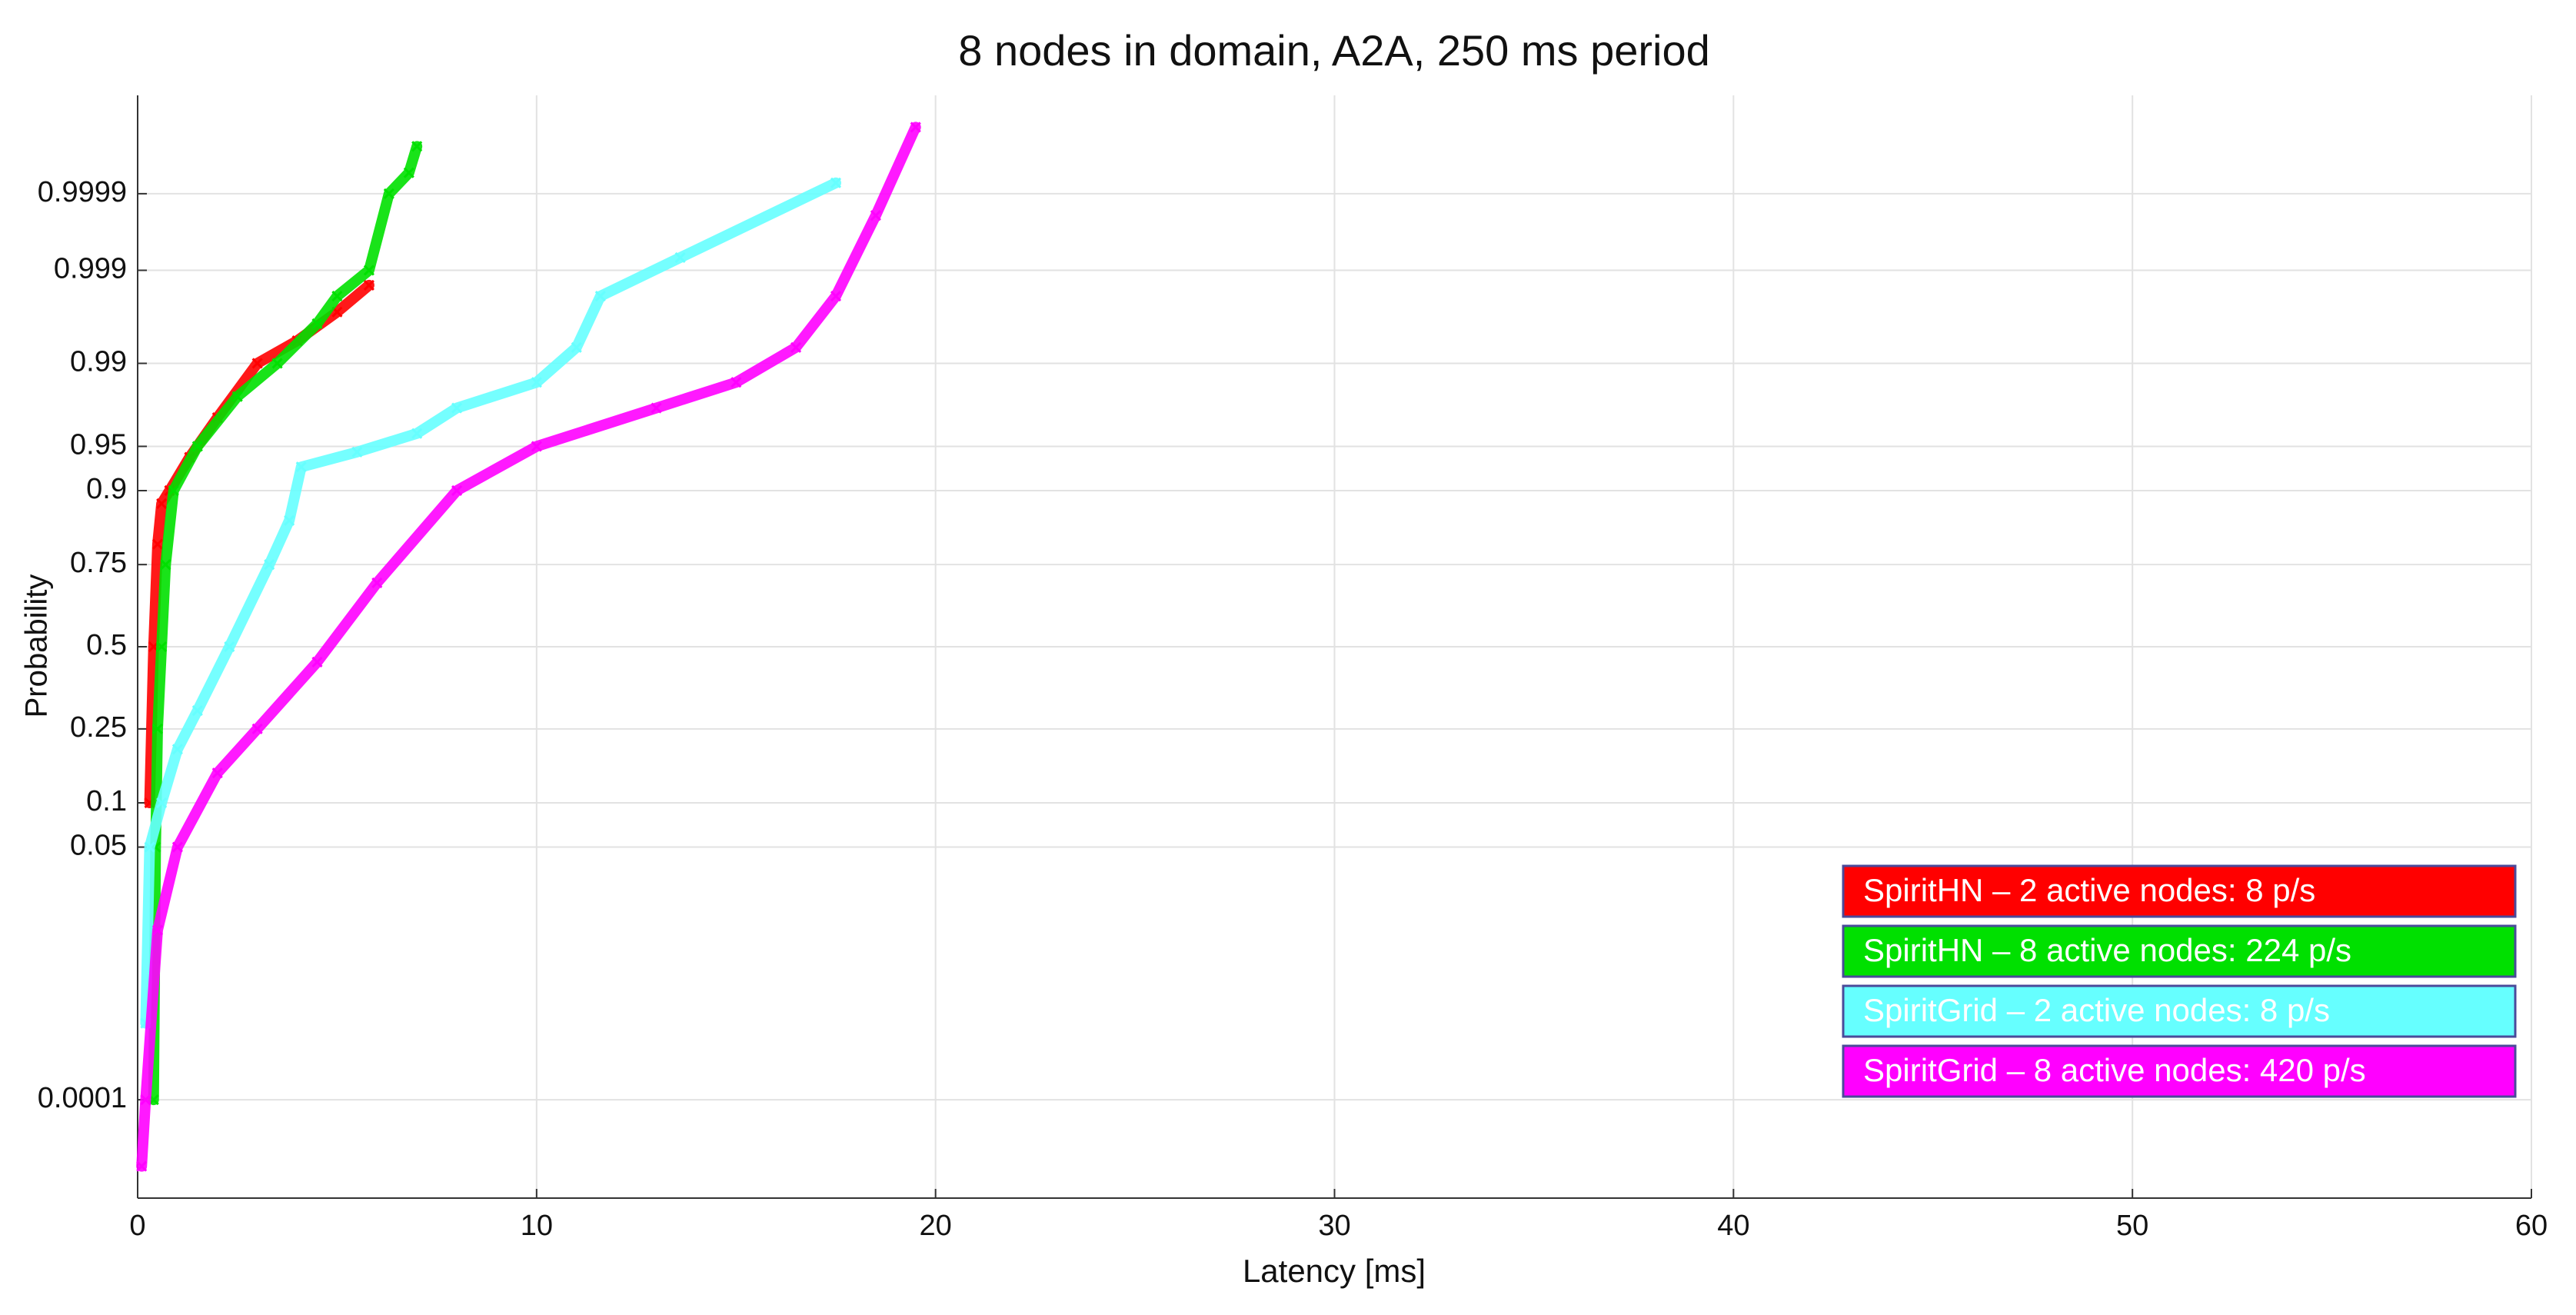 Image resolution: width=2576 pixels, height=1315 pixels. I want to click on y-tick-label: 0.25, so click(98, 727).